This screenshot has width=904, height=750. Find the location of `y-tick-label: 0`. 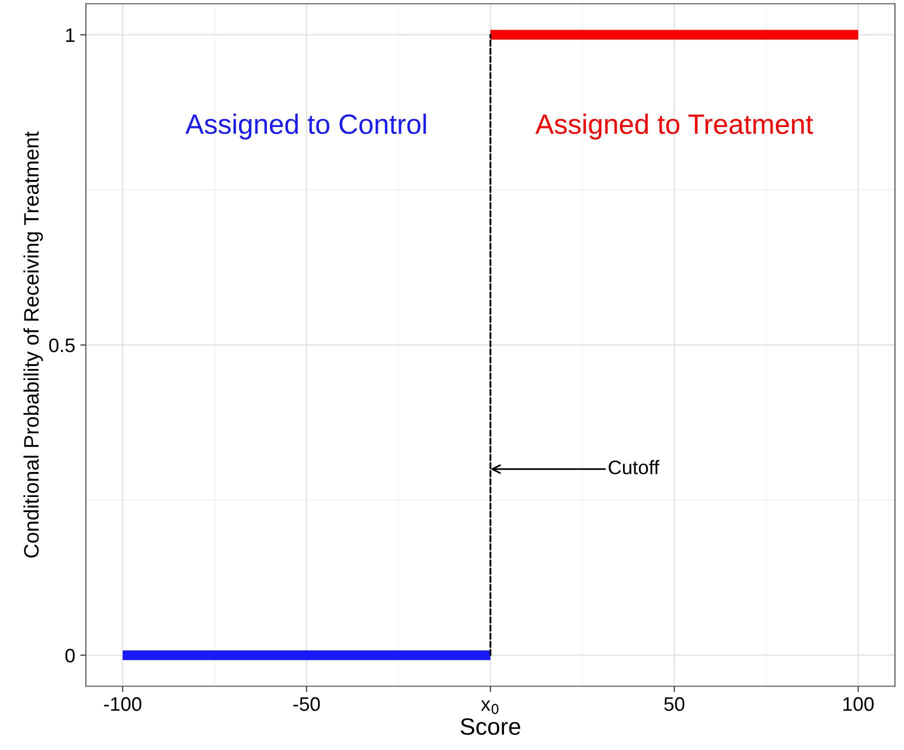

y-tick-label: 0 is located at coordinates (70, 655).